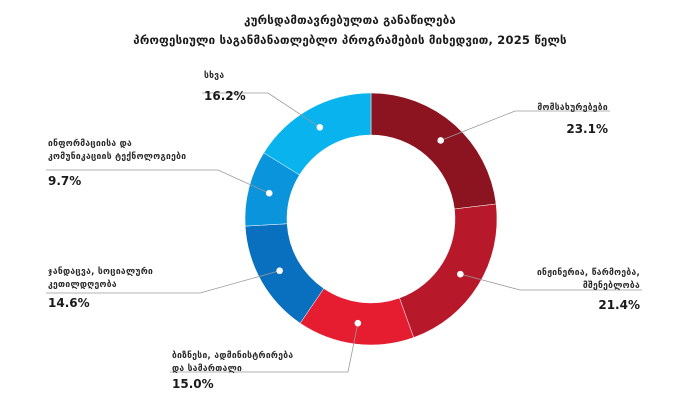 The width and height of the screenshot is (700, 415). What do you see at coordinates (572, 107) in the screenshot?
I see `slice-label-0-0: მომსახურებები` at bounding box center [572, 107].